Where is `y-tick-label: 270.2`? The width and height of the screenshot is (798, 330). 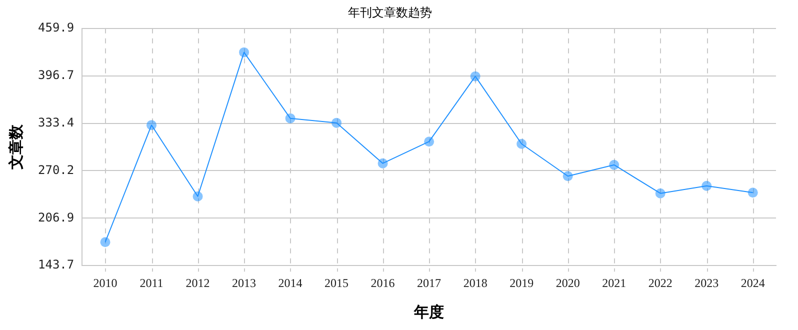
y-tick-label: 270.2 is located at coordinates (56, 169).